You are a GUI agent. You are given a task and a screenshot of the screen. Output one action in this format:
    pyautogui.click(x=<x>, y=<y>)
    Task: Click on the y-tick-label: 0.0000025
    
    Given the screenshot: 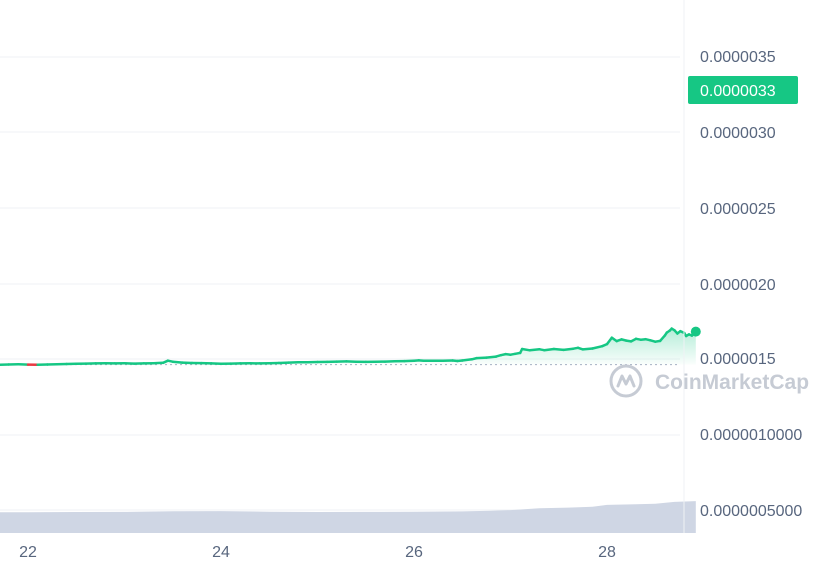 What is the action you would take?
    pyautogui.click(x=738, y=209)
    